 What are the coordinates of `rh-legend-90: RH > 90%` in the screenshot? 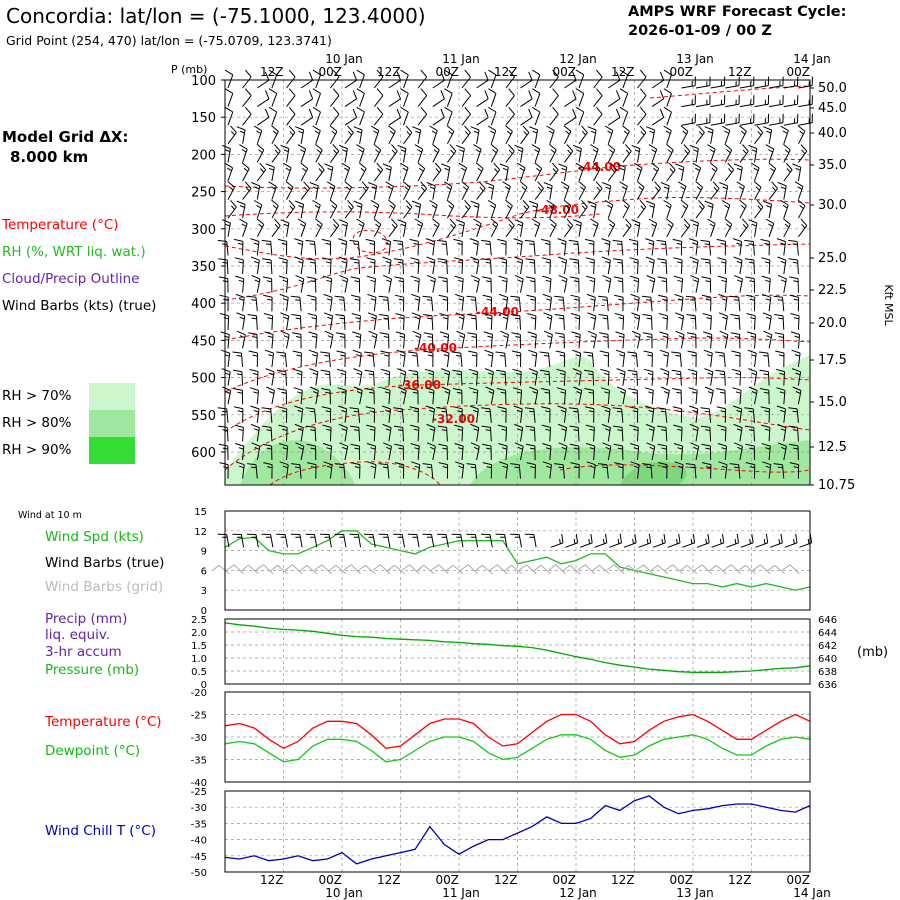 It's located at (37, 450).